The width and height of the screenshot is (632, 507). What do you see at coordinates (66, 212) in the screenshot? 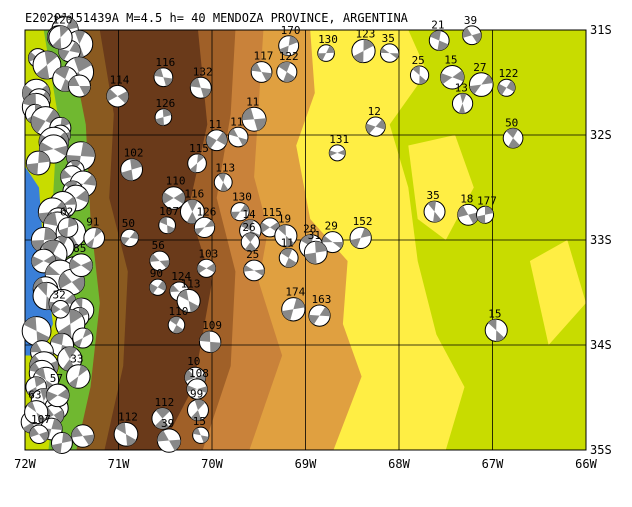
I see `event-label: 62` at bounding box center [66, 212].